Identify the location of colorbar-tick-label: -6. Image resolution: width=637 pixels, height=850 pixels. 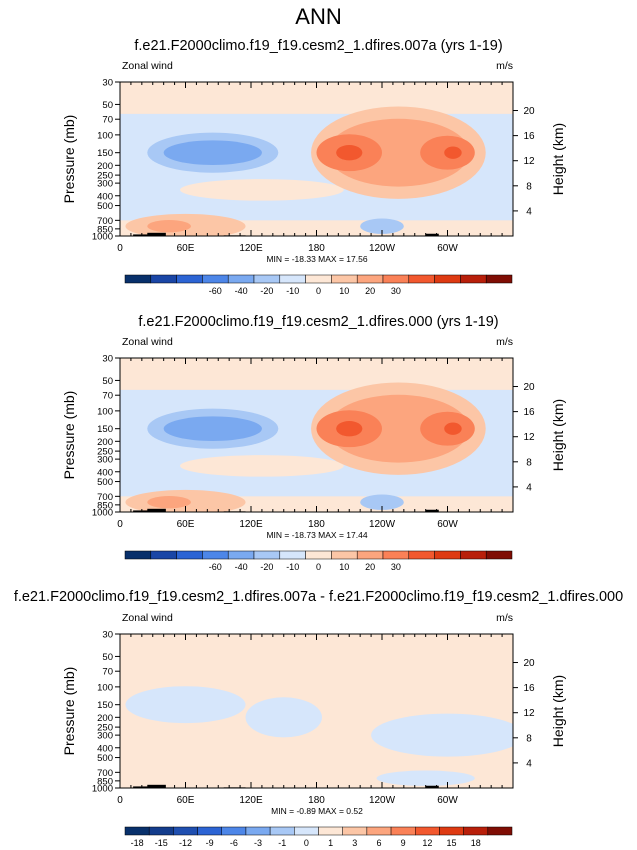
(234, 843).